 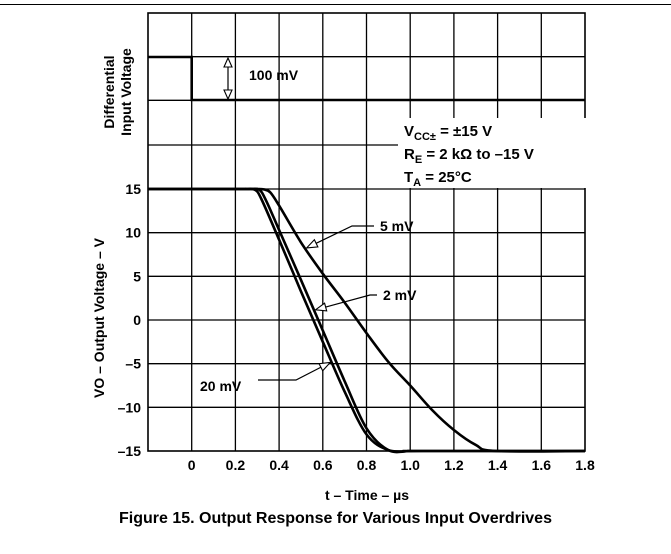 What do you see at coordinates (454, 465) in the screenshot?
I see `x-tick-label: 1.2` at bounding box center [454, 465].